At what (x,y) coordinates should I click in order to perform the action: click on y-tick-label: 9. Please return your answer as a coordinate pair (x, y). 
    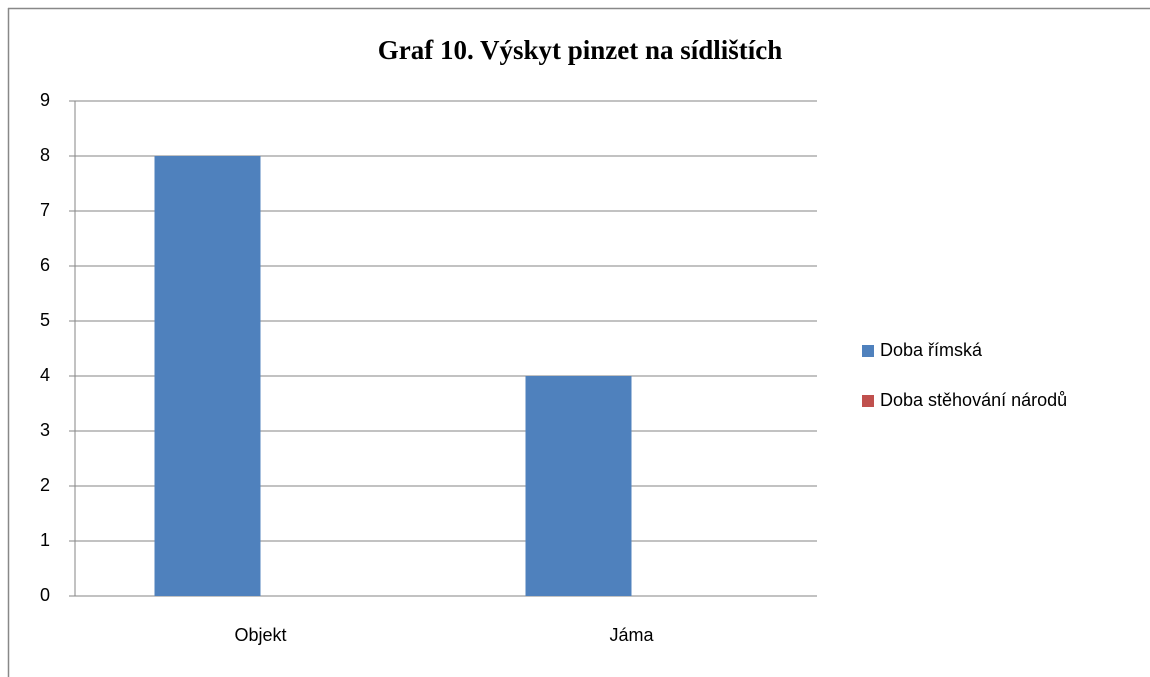
    Looking at the image, I should click on (45, 100).